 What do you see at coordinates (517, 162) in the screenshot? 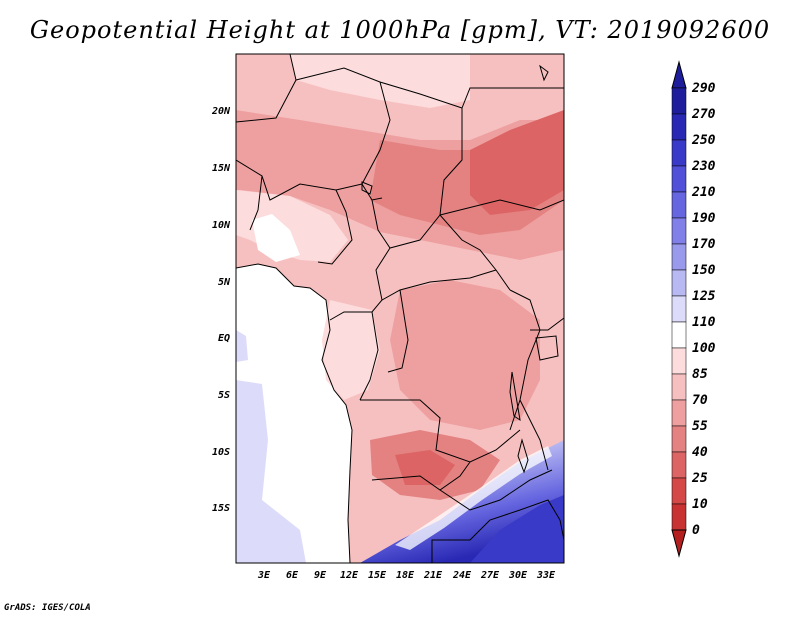
I see `east-core` at bounding box center [517, 162].